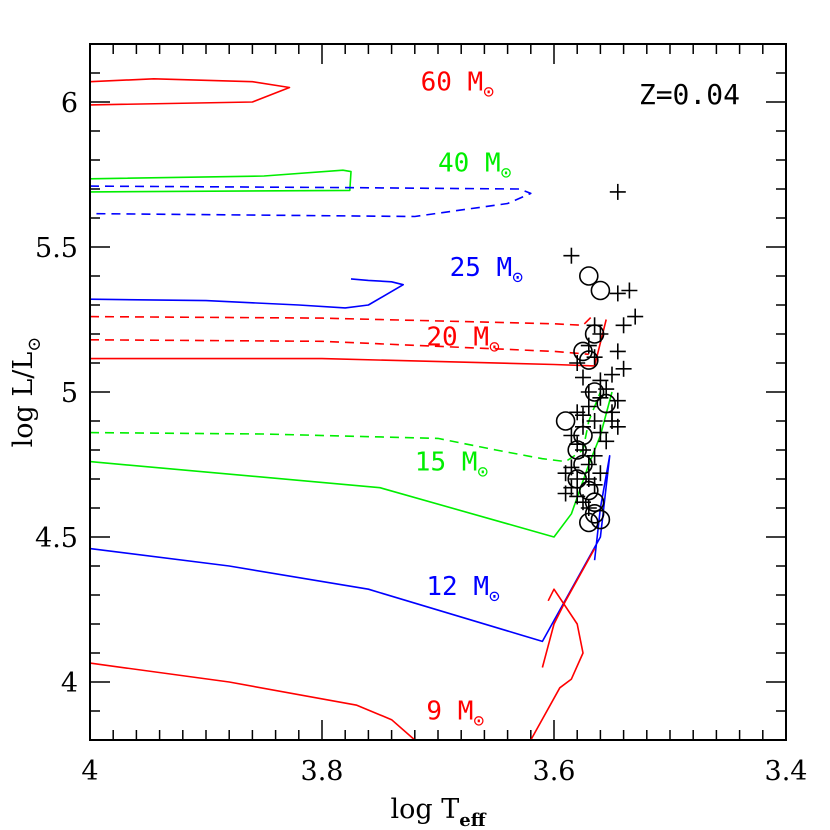 Image resolution: width=830 pixels, height=830 pixels. I want to click on x-axis-title-sub: eff, so click(472, 820).